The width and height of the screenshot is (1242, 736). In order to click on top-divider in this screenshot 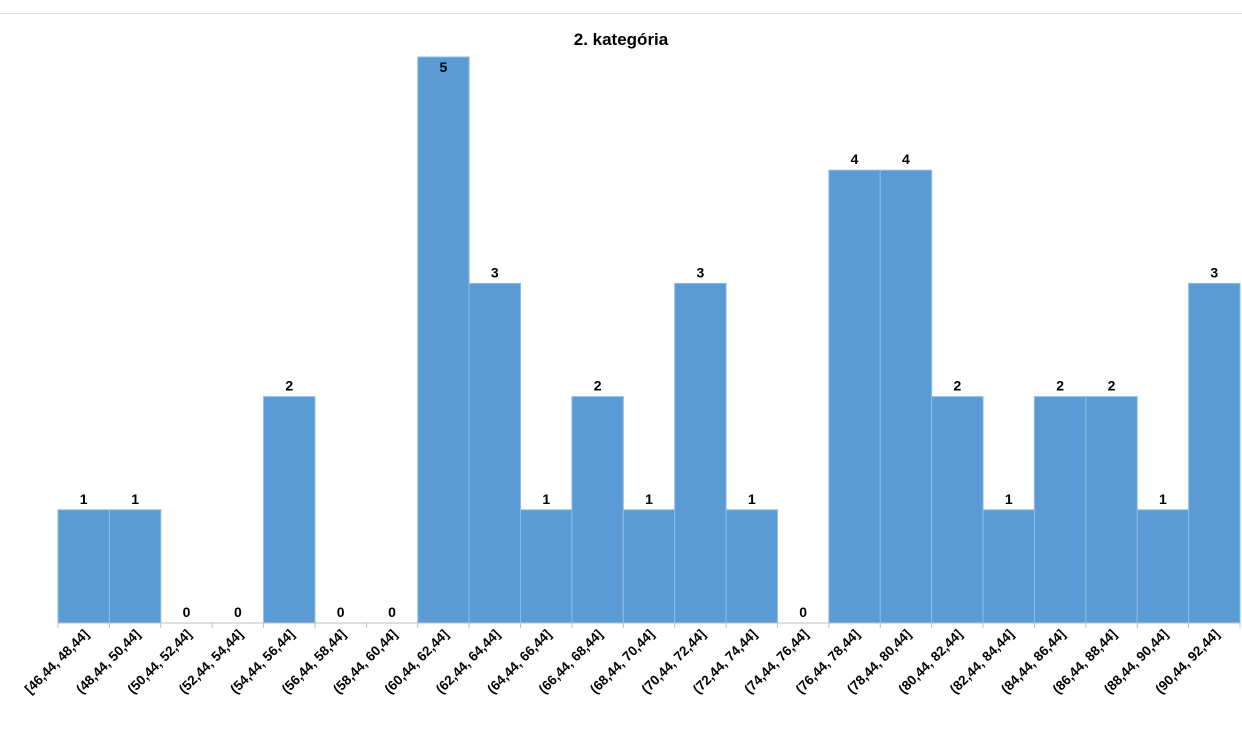, I will do `click(621, 13)`.